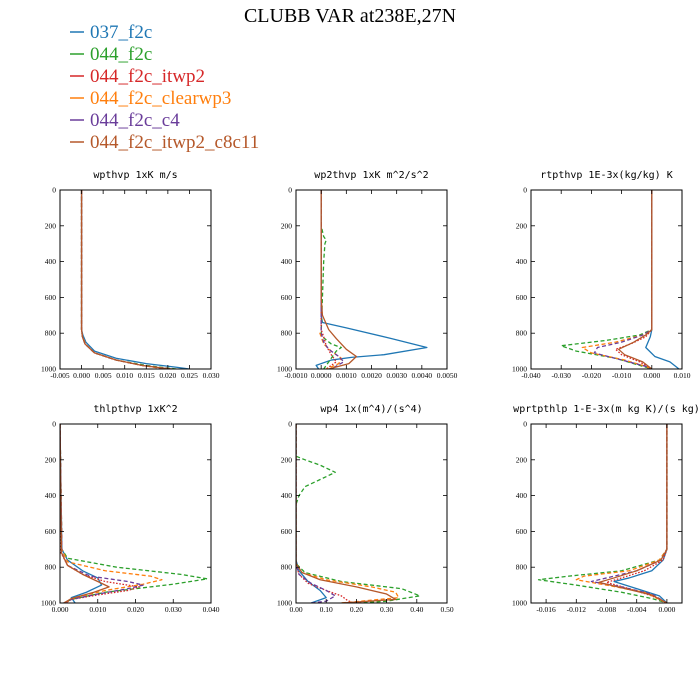 The width and height of the screenshot is (700, 700). Describe the element at coordinates (189, 375) in the screenshot. I see `x-tick-label-0-6: 0.025` at that location.